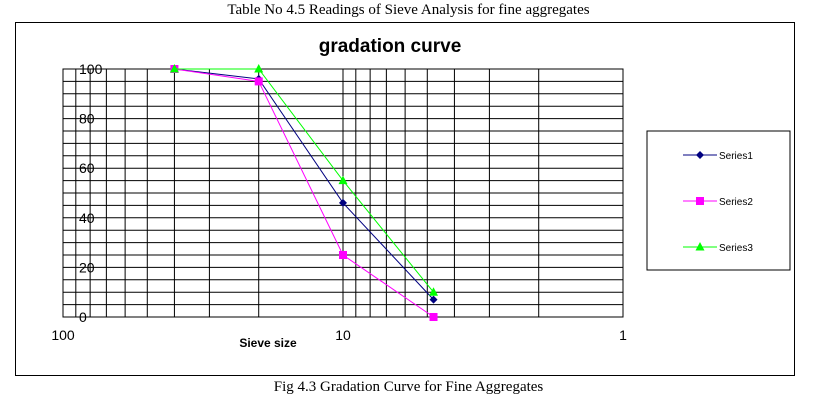 This screenshot has width=817, height=403. What do you see at coordinates (736, 156) in the screenshot?
I see `legend-label: Series1` at bounding box center [736, 156].